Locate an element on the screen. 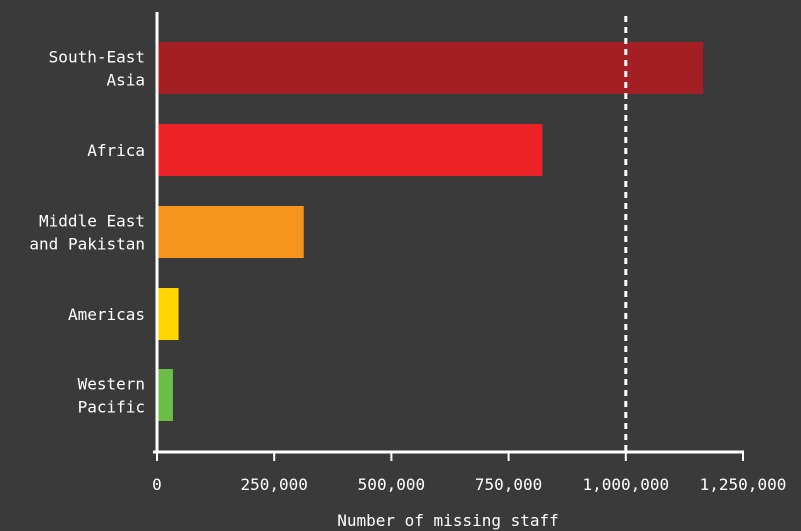 This screenshot has height=531, width=801. x-tick-label-5: 1,250,000 is located at coordinates (743, 484).